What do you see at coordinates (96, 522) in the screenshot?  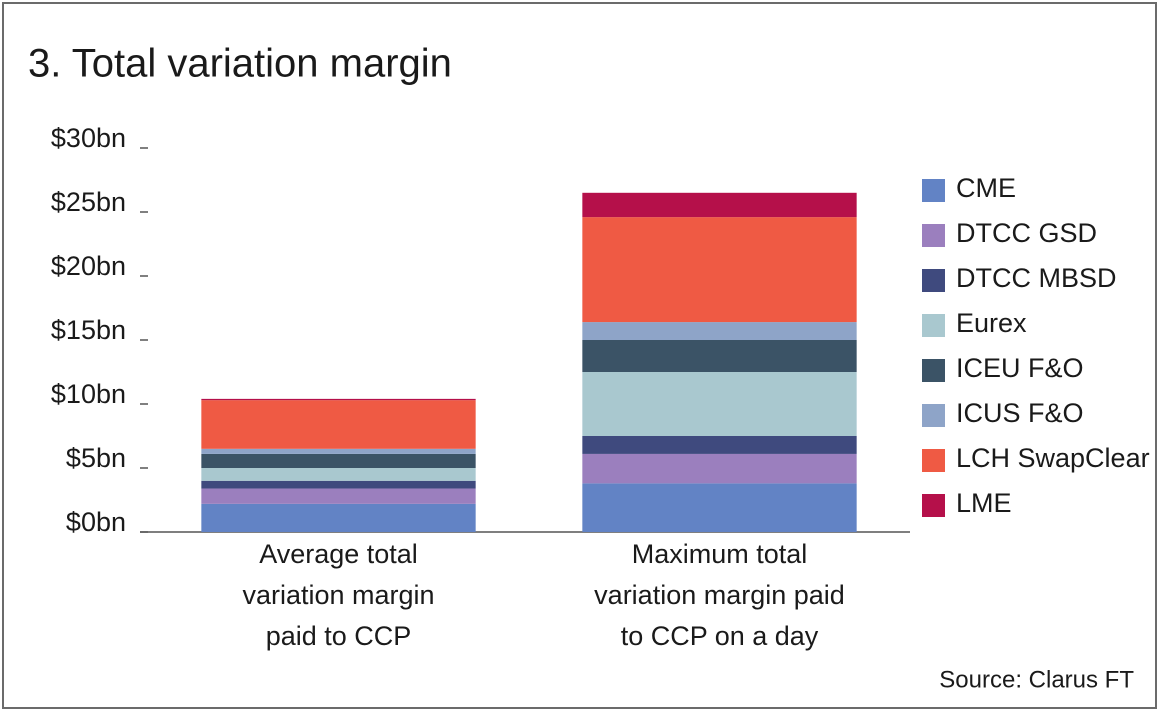 I see `y-tick-label: $0bn` at bounding box center [96, 522].